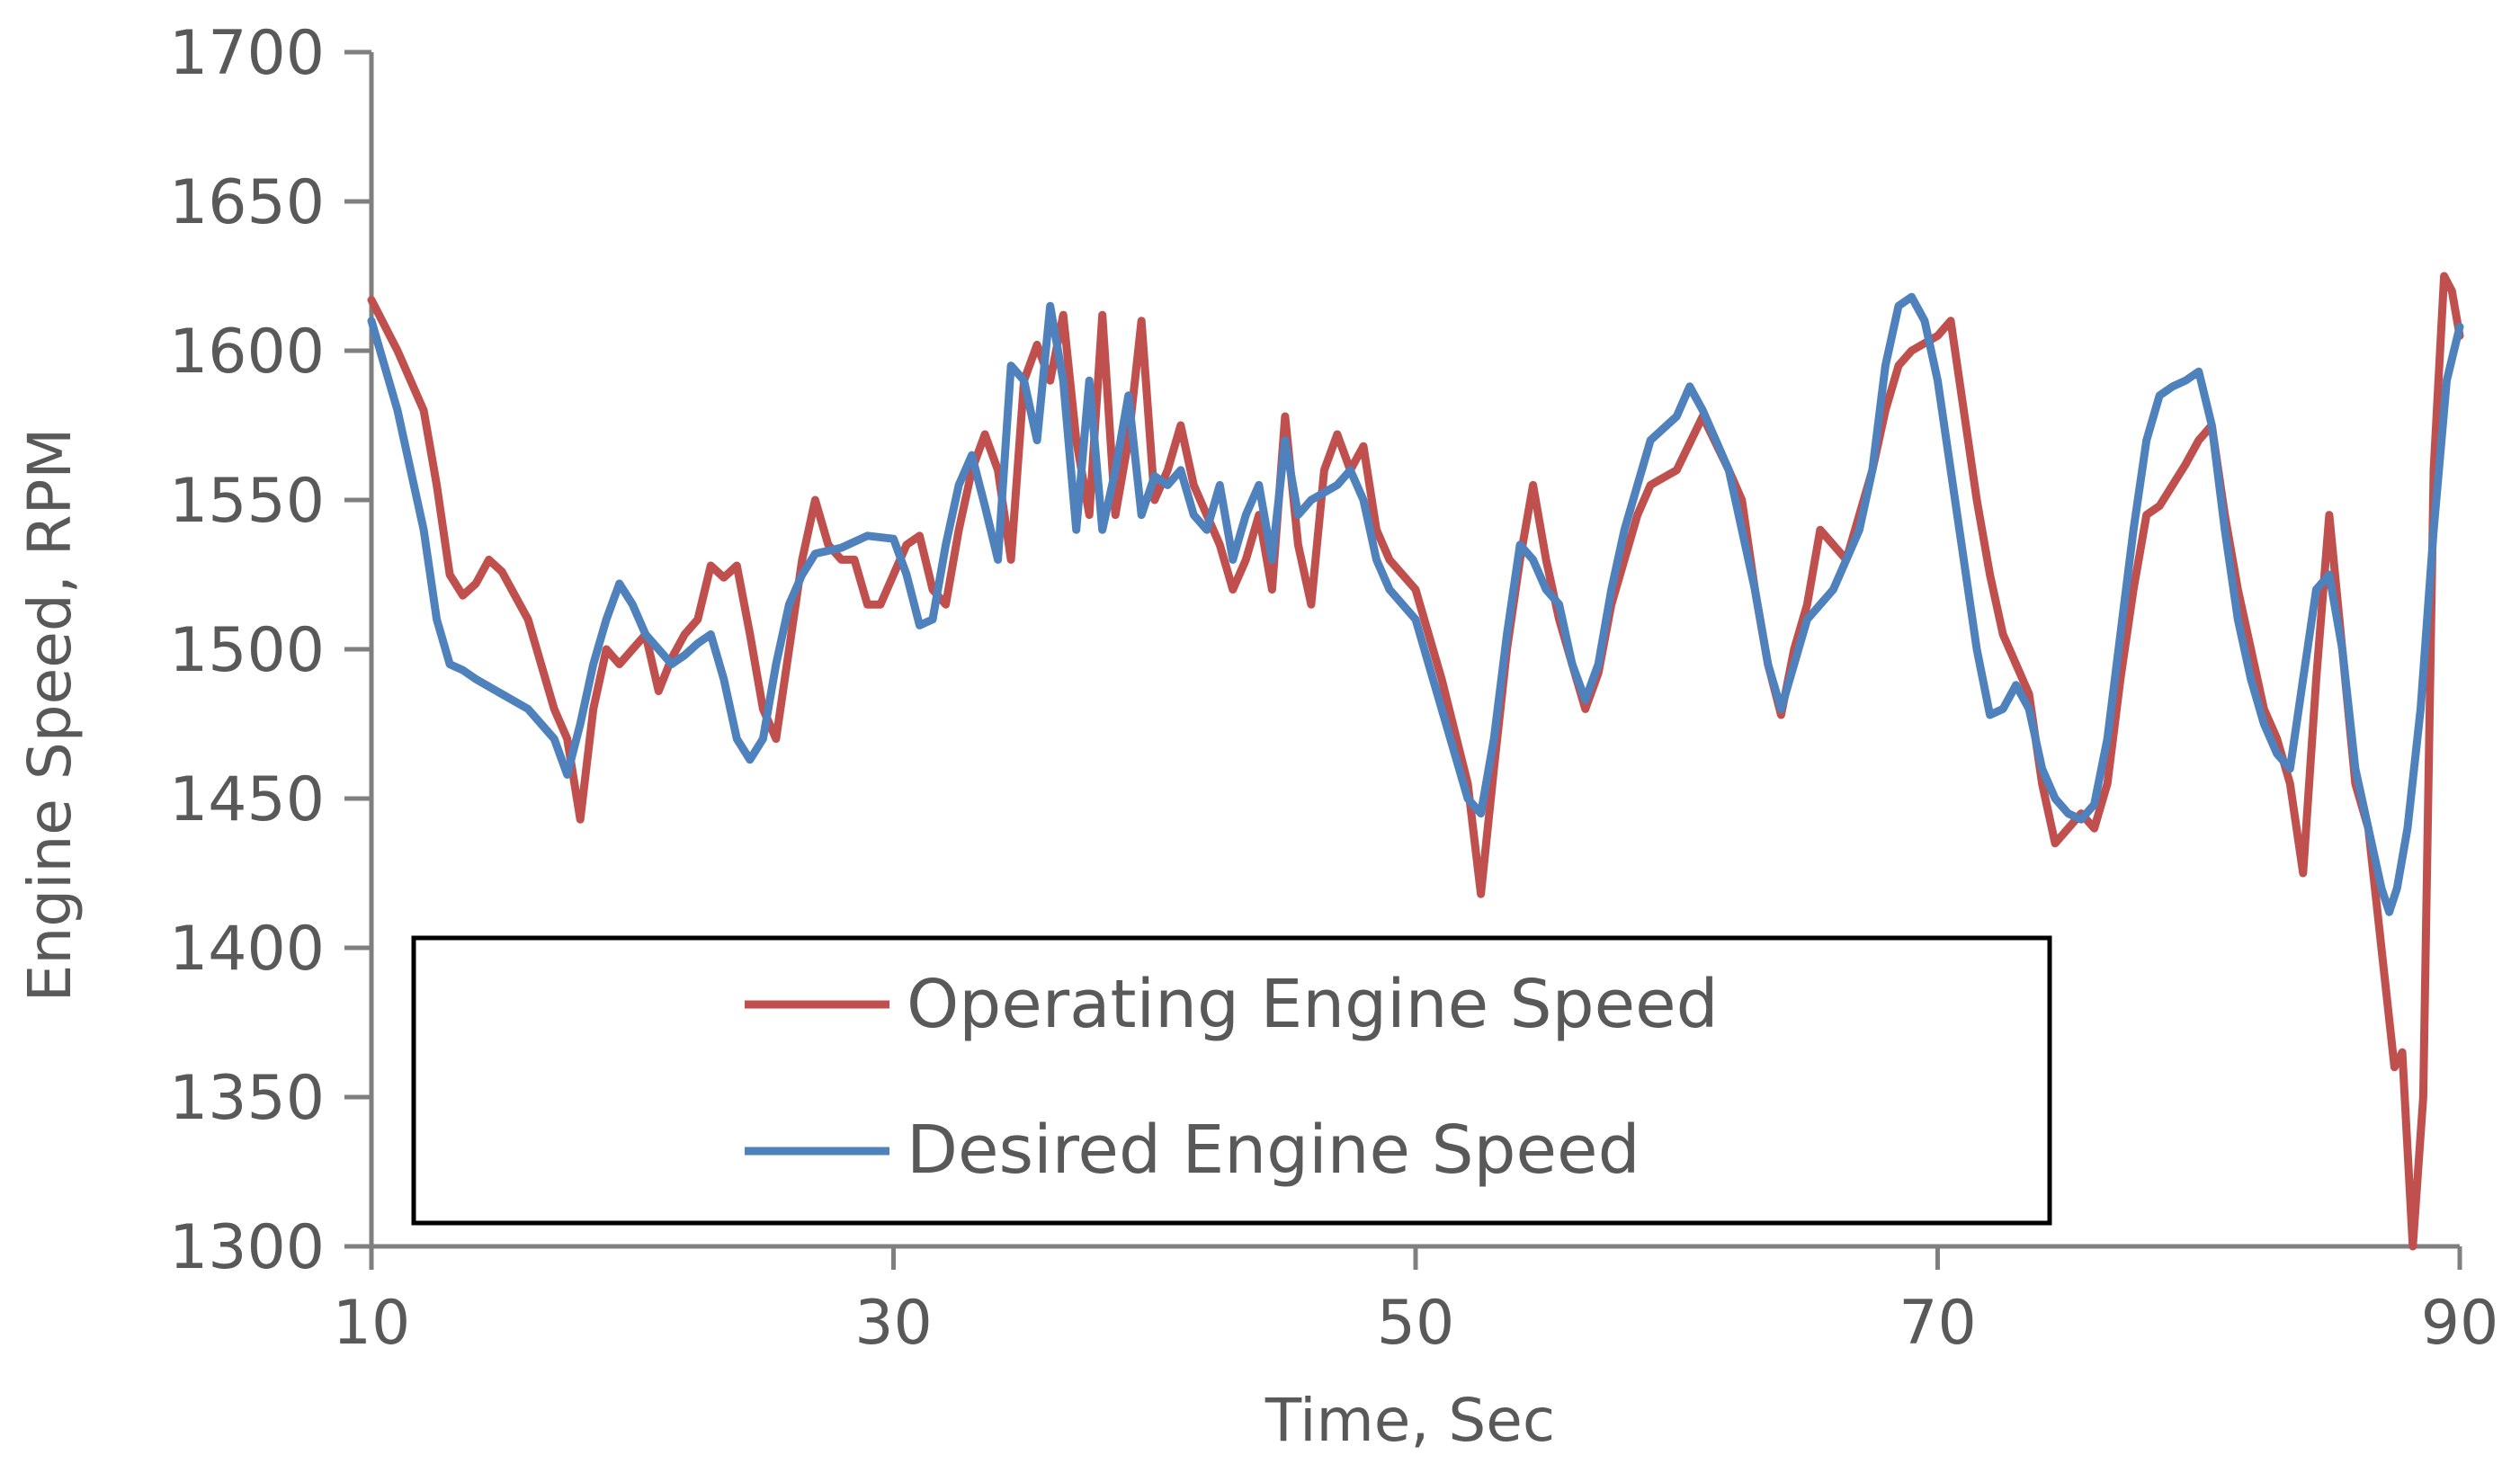  Describe the element at coordinates (247, 1098) in the screenshot. I see `y-tick-label: 1350` at that location.